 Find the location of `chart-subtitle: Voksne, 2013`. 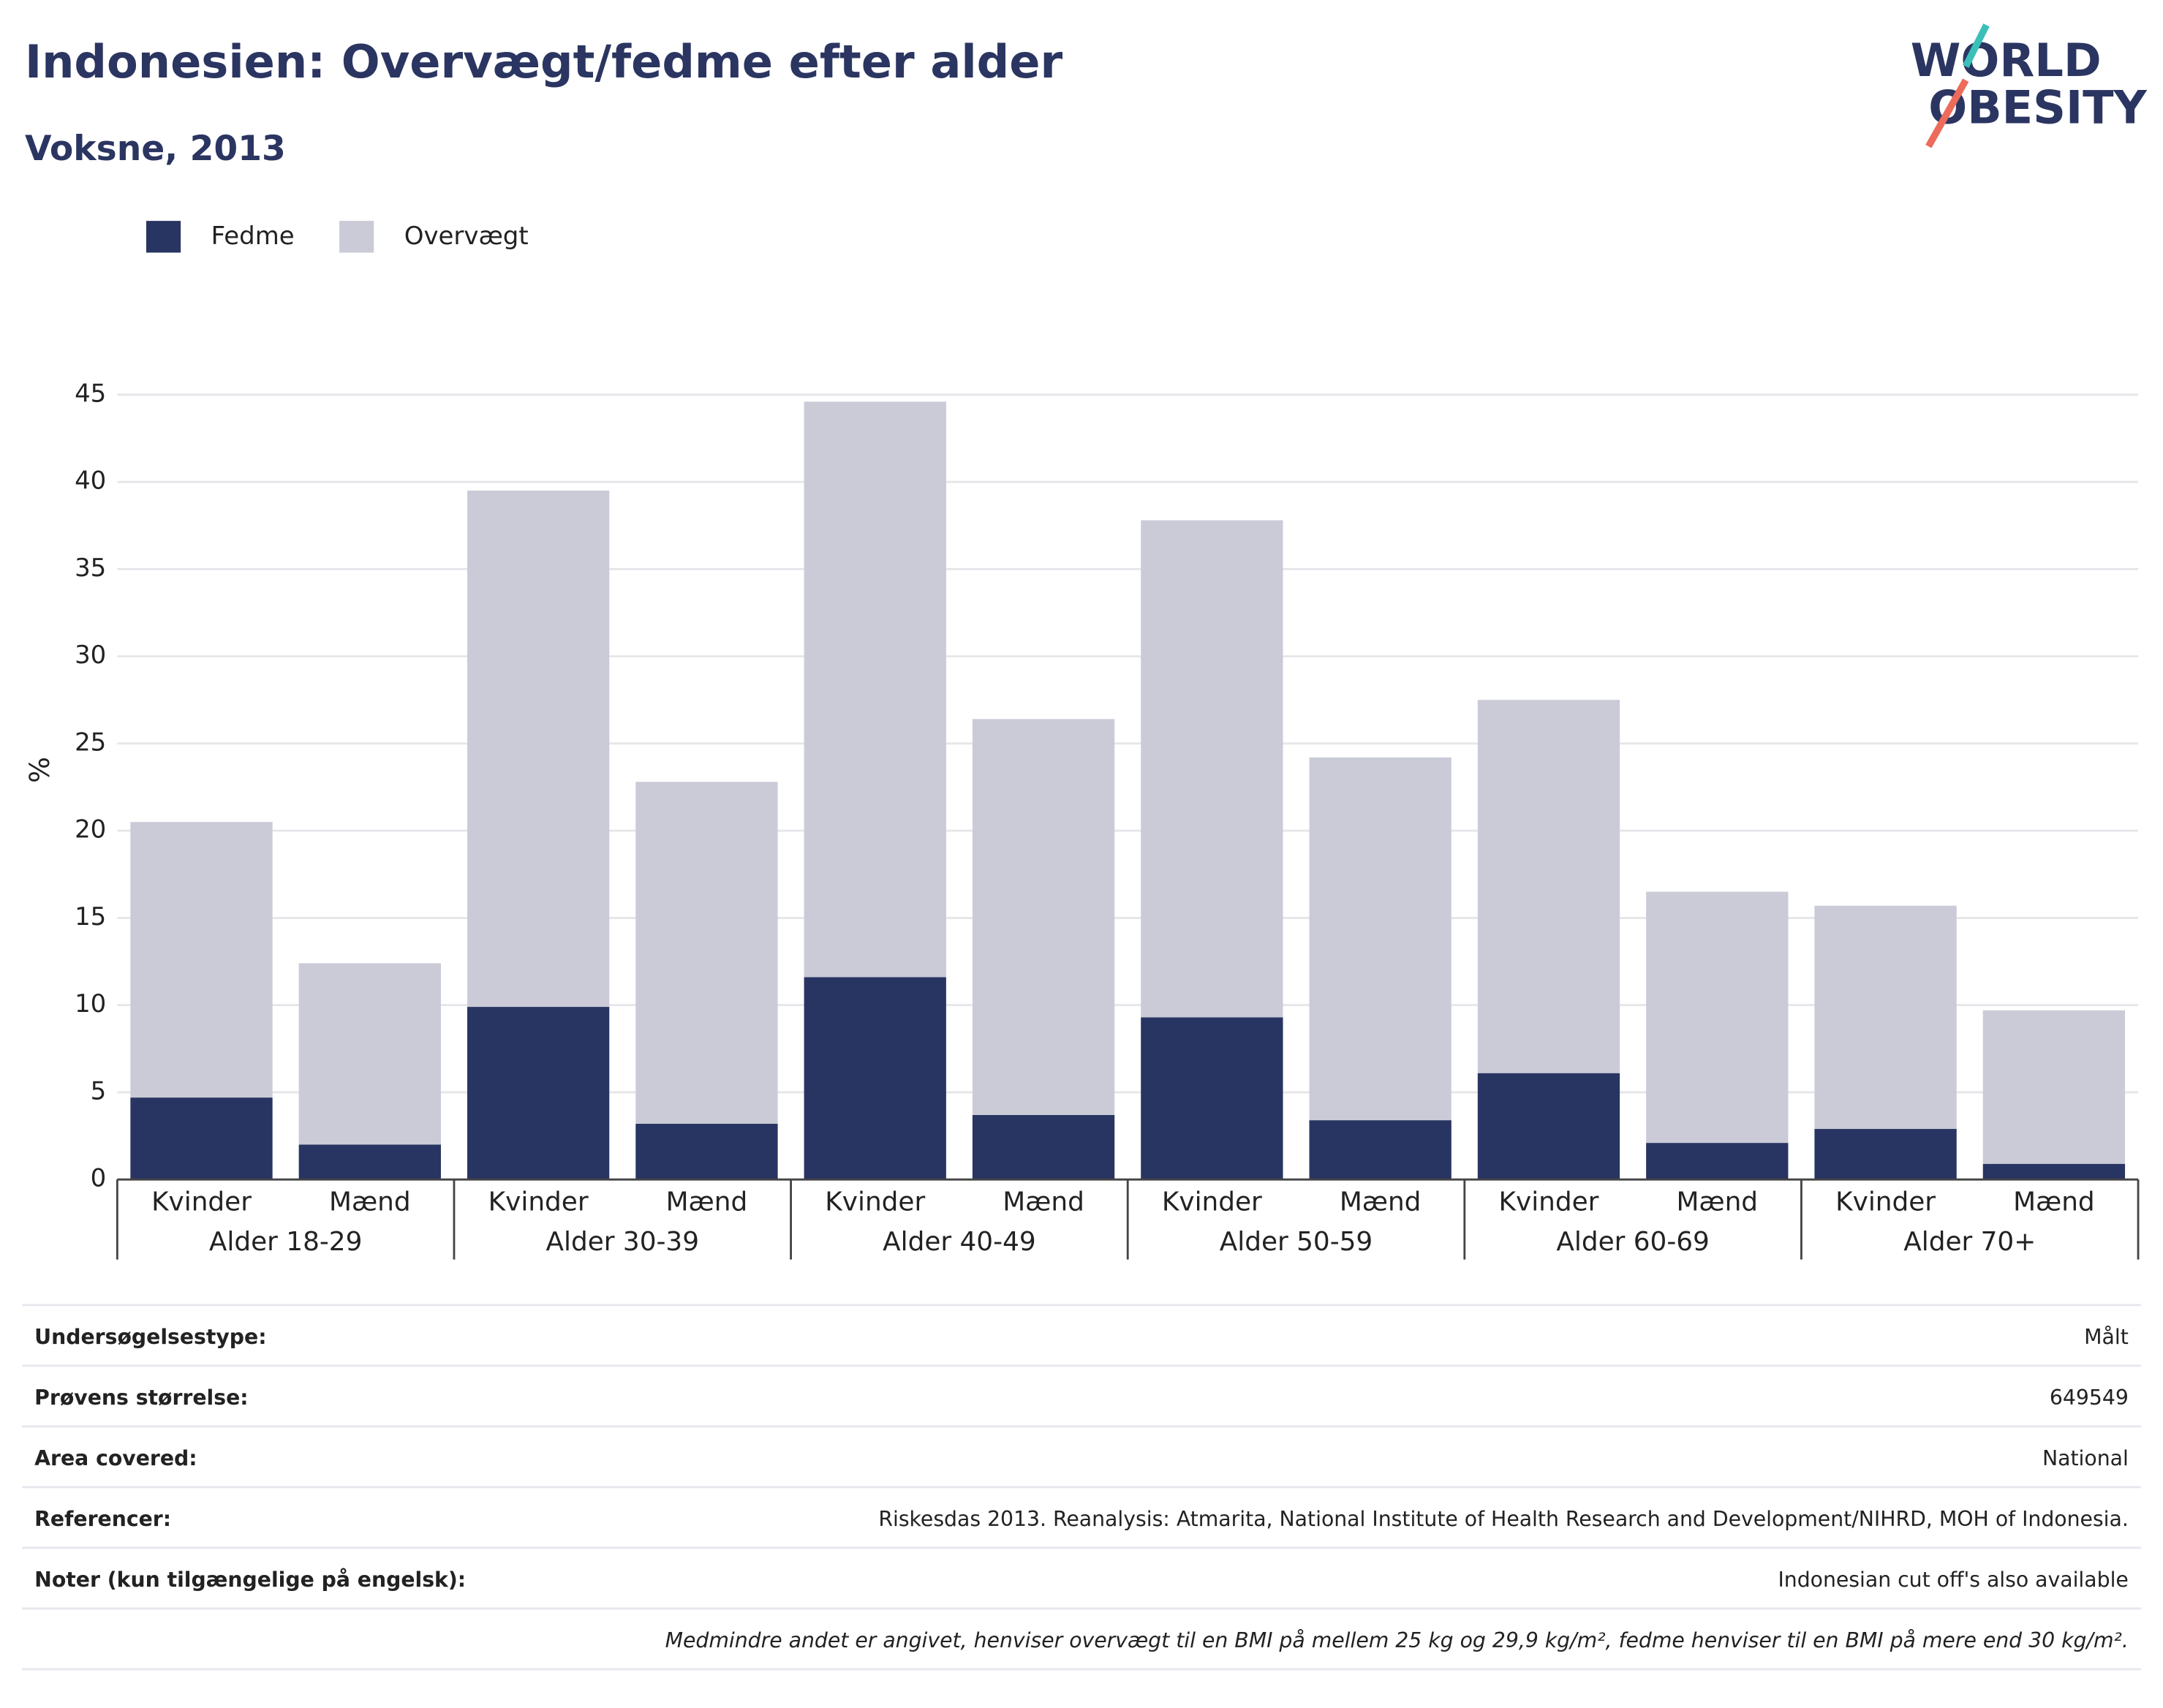

chart-subtitle: Voksne, 2013 is located at coordinates (156, 149).